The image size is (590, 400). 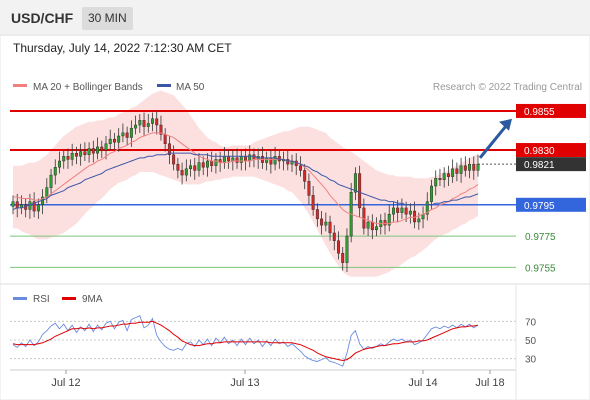 I want to click on level-label-0.9755: 0.9755, so click(x=540, y=268).